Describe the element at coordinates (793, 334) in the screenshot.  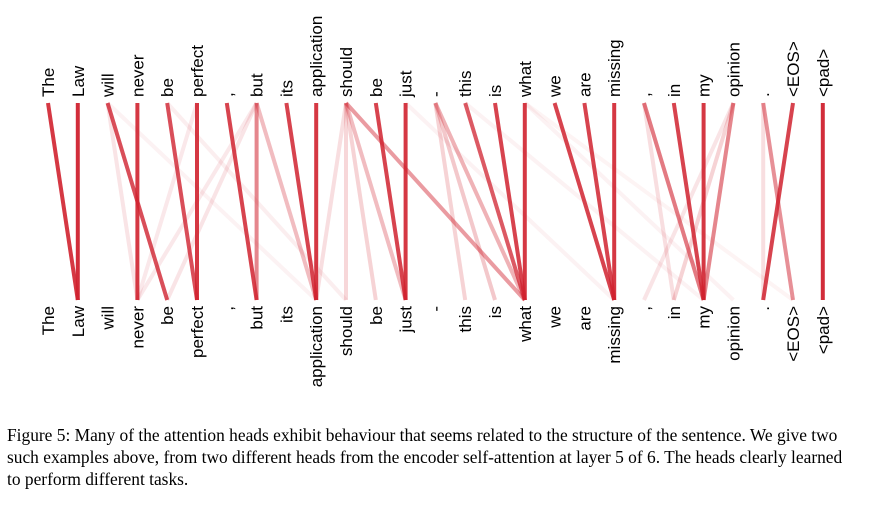
I see `target-token: <EOS>` at that location.